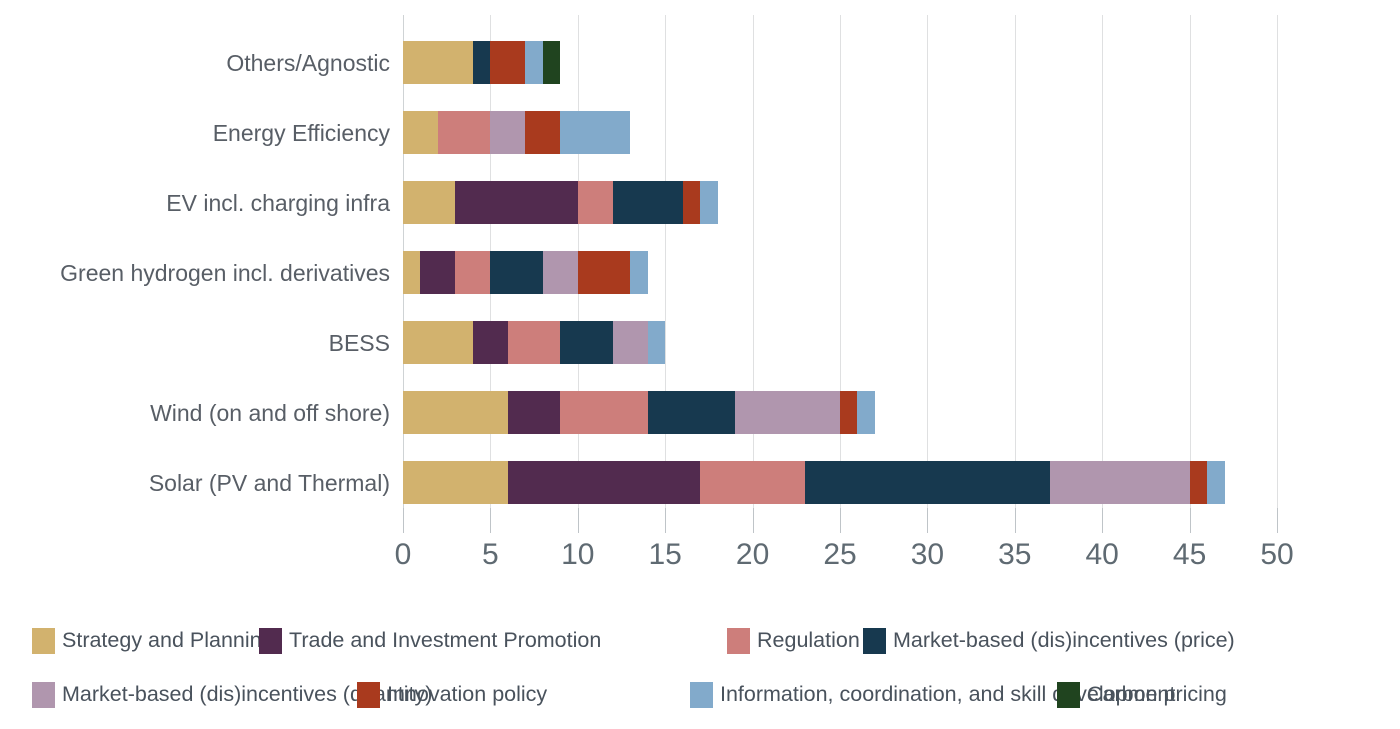 Image resolution: width=1400 pixels, height=729 pixels. Describe the element at coordinates (269, 482) in the screenshot. I see `category-label: Solar (PV and Thermal)` at that location.